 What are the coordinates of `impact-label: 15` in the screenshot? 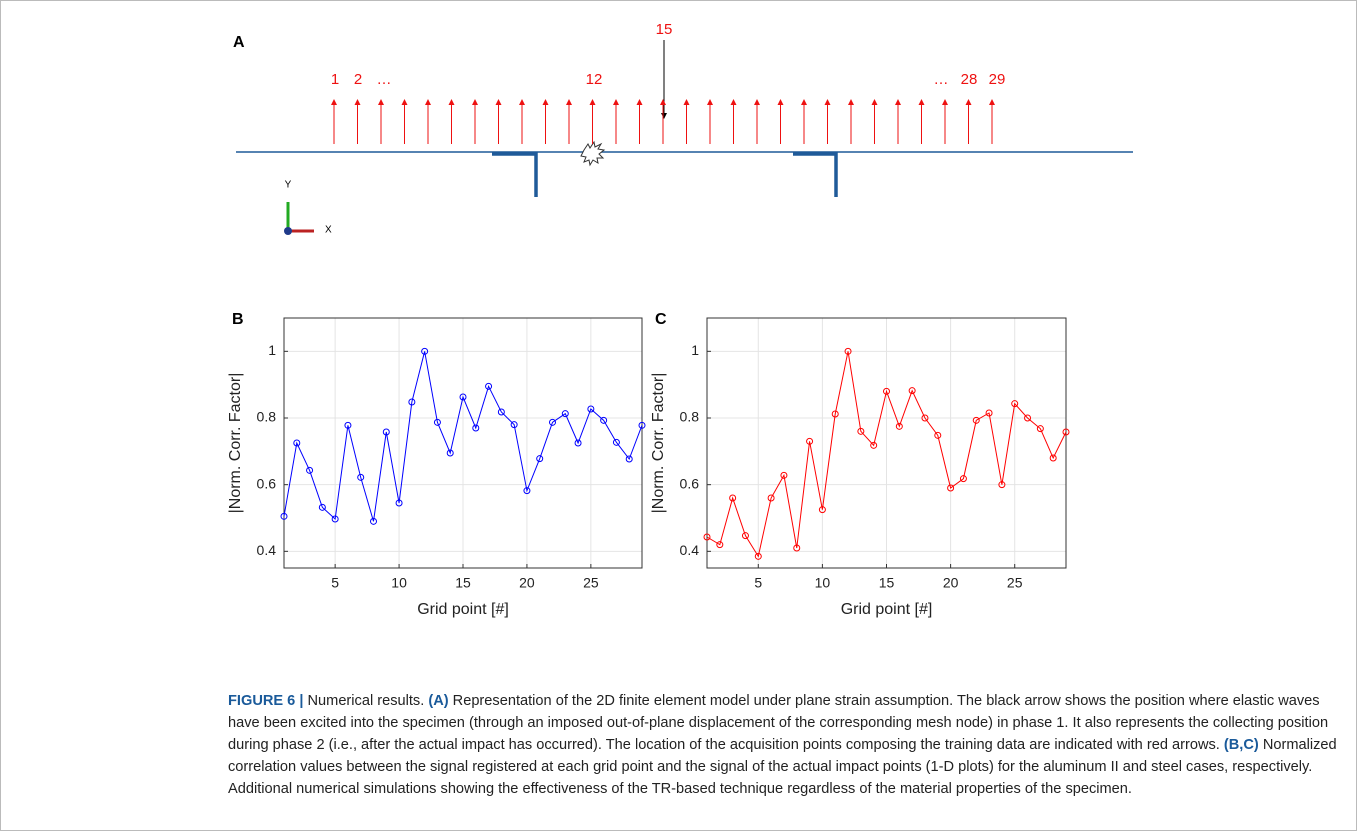 It's located at (664, 29).